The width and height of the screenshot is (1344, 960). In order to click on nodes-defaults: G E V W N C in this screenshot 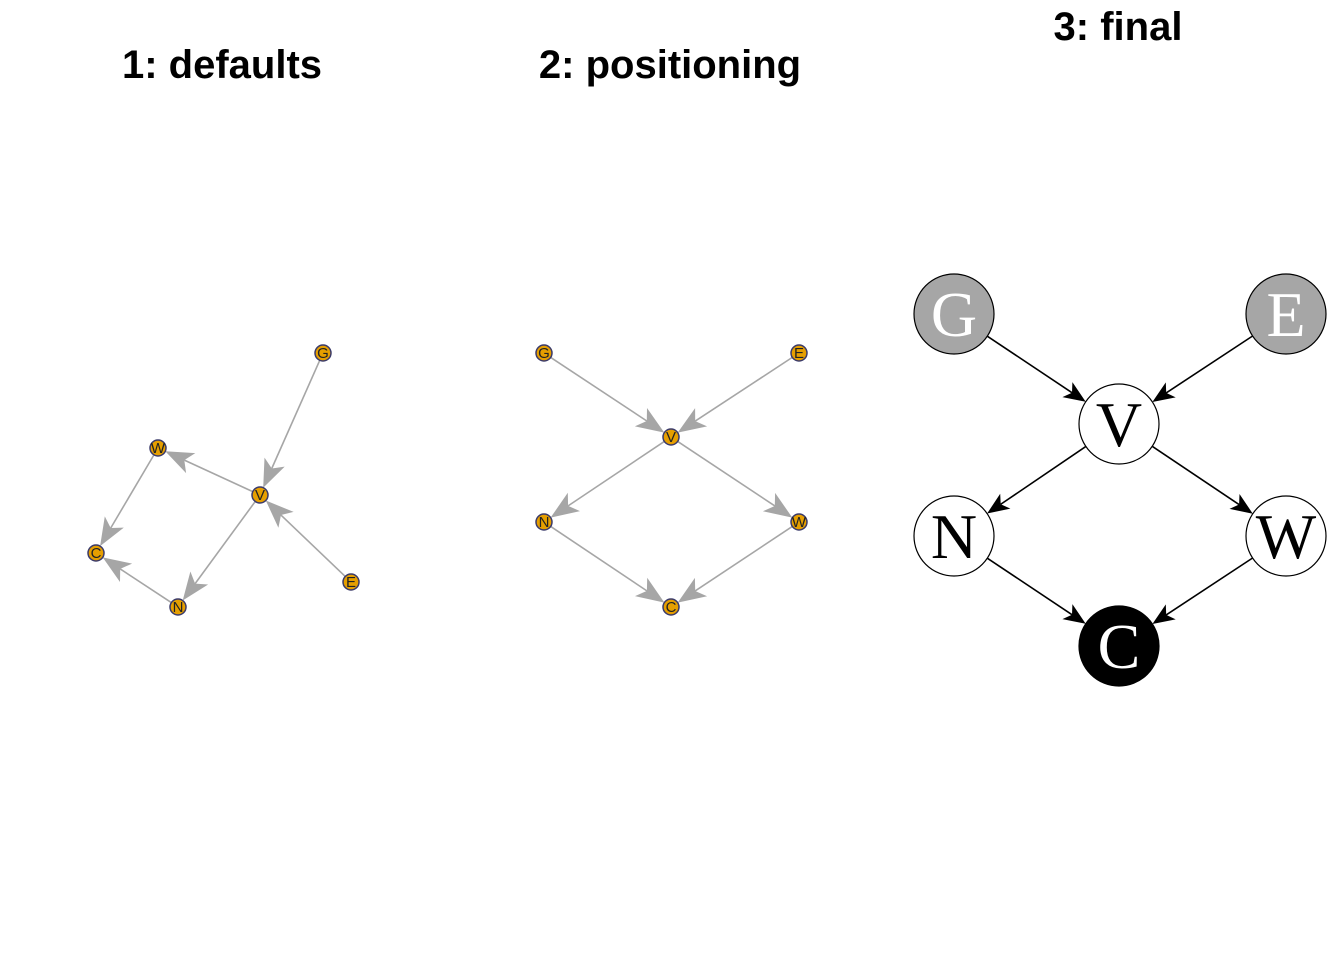, I will do `click(223, 480)`.